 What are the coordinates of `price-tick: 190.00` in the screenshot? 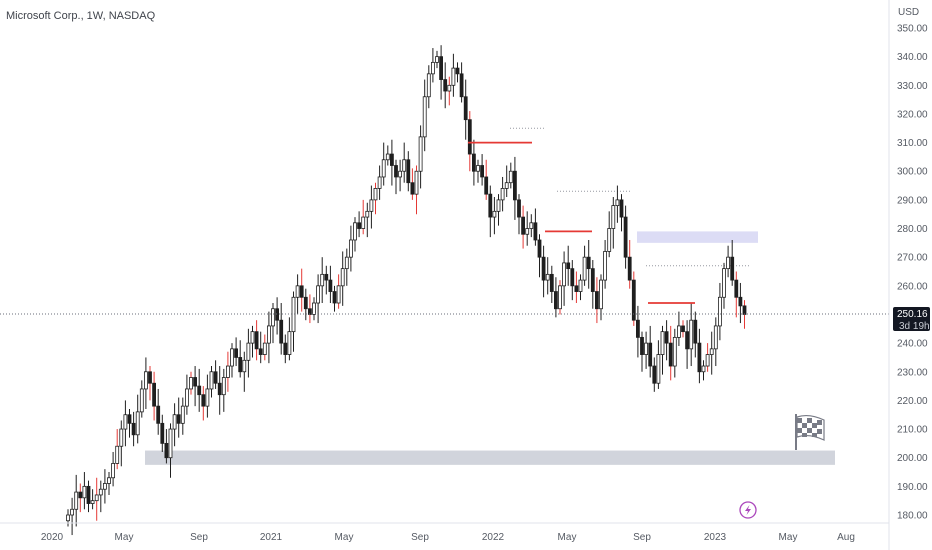 It's located at (912, 487).